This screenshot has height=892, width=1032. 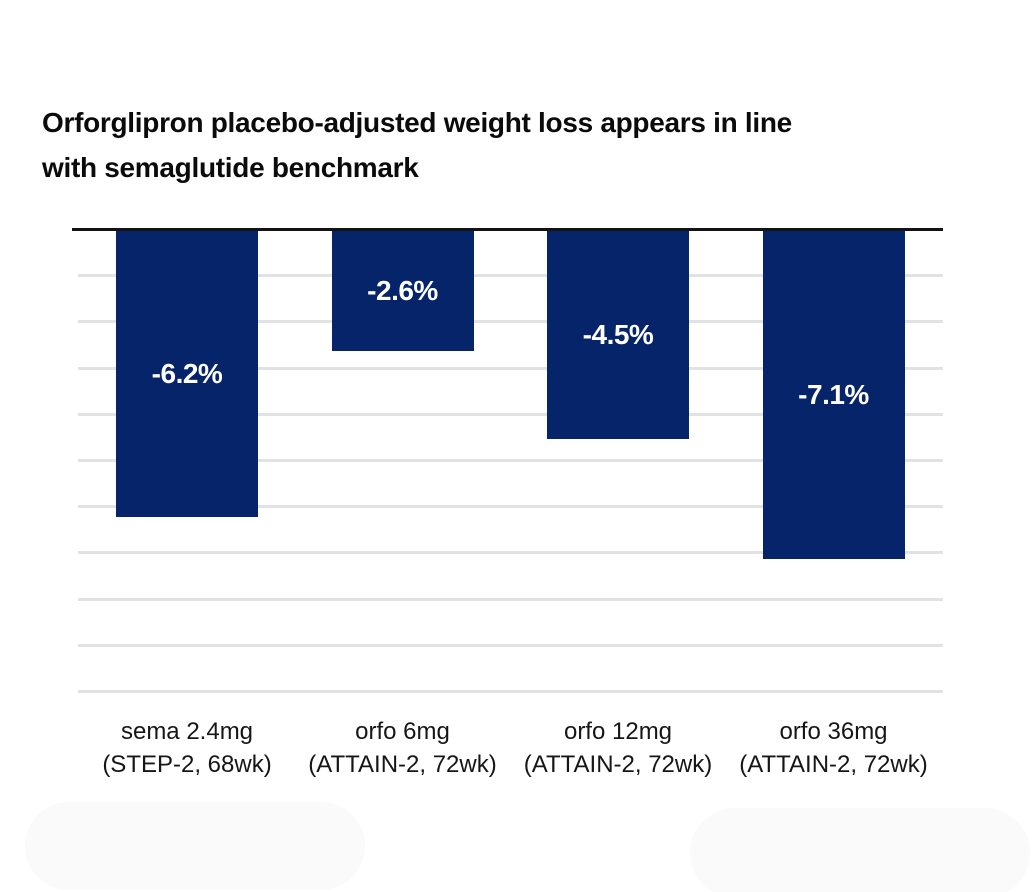 What do you see at coordinates (833, 731) in the screenshot?
I see `category-label-line-1: orfo 36mg` at bounding box center [833, 731].